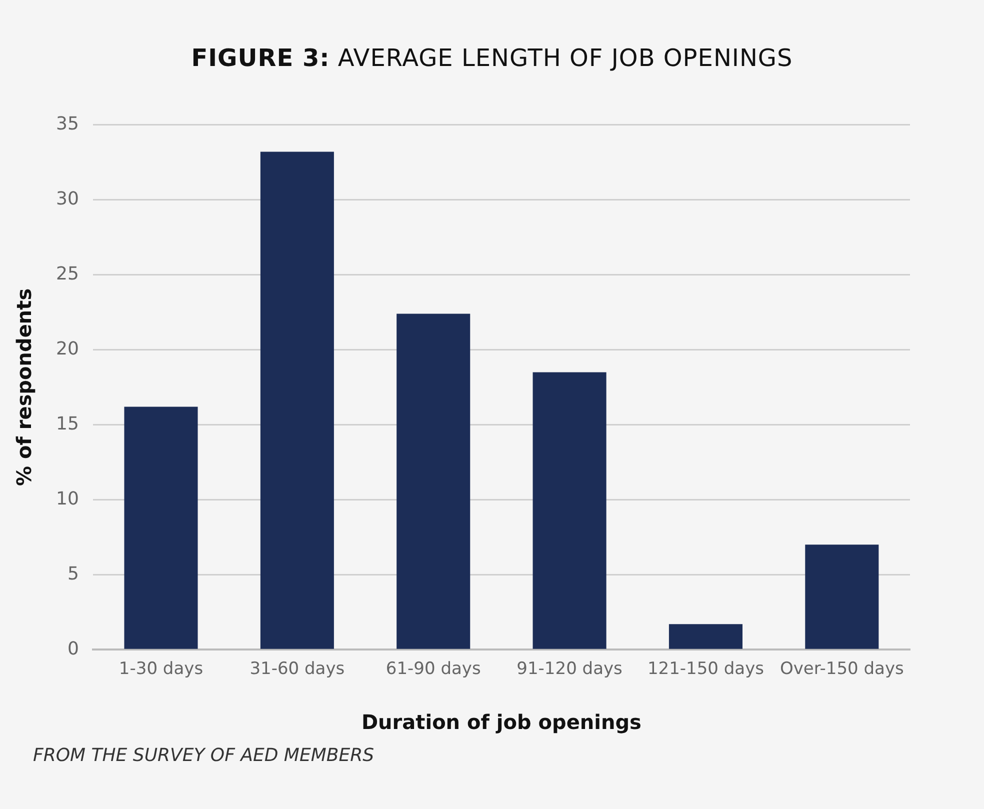 Image resolution: width=984 pixels, height=809 pixels. I want to click on y-tick-label: 10, so click(67, 499).